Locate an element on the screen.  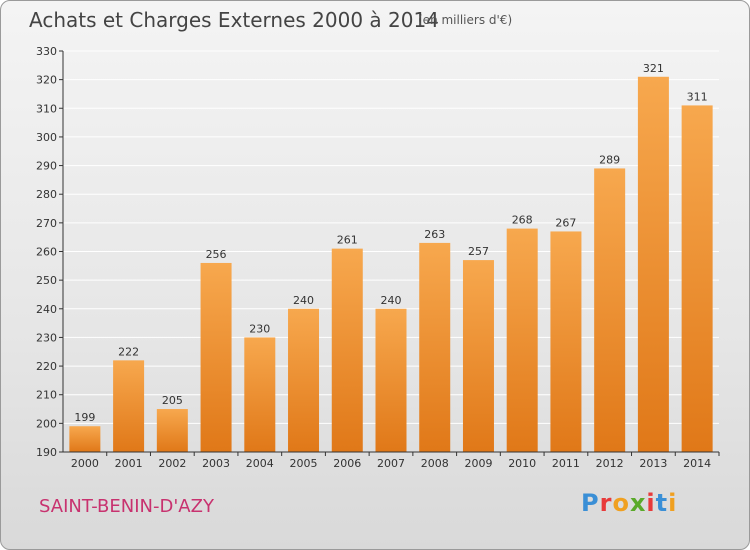
bar-value-label: 261 is located at coordinates (347, 240).